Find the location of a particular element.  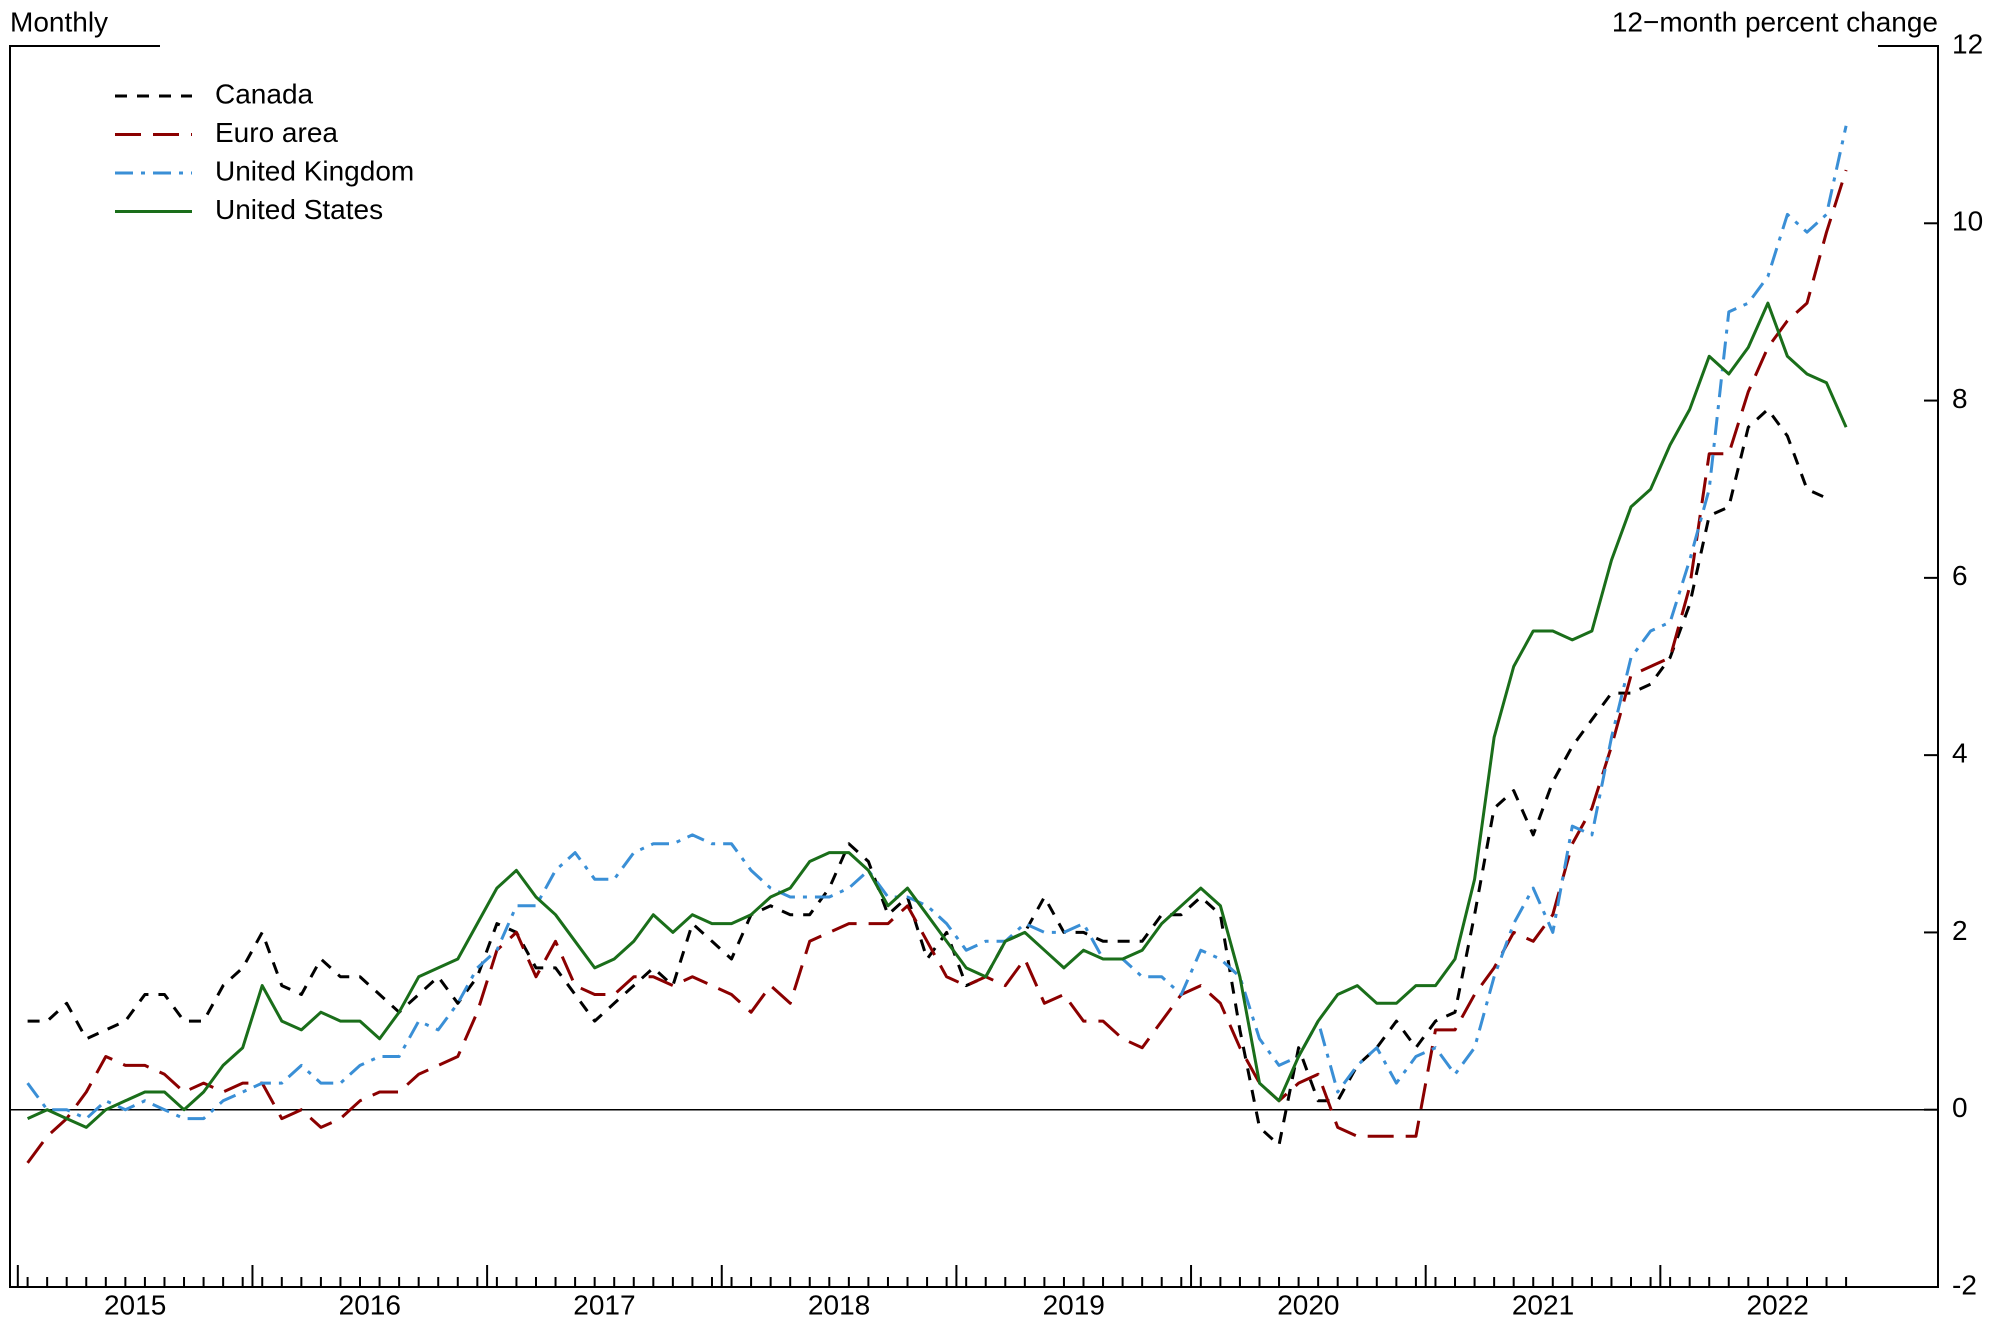

right-axis-title: 12−month percent change is located at coordinates (1775, 21).